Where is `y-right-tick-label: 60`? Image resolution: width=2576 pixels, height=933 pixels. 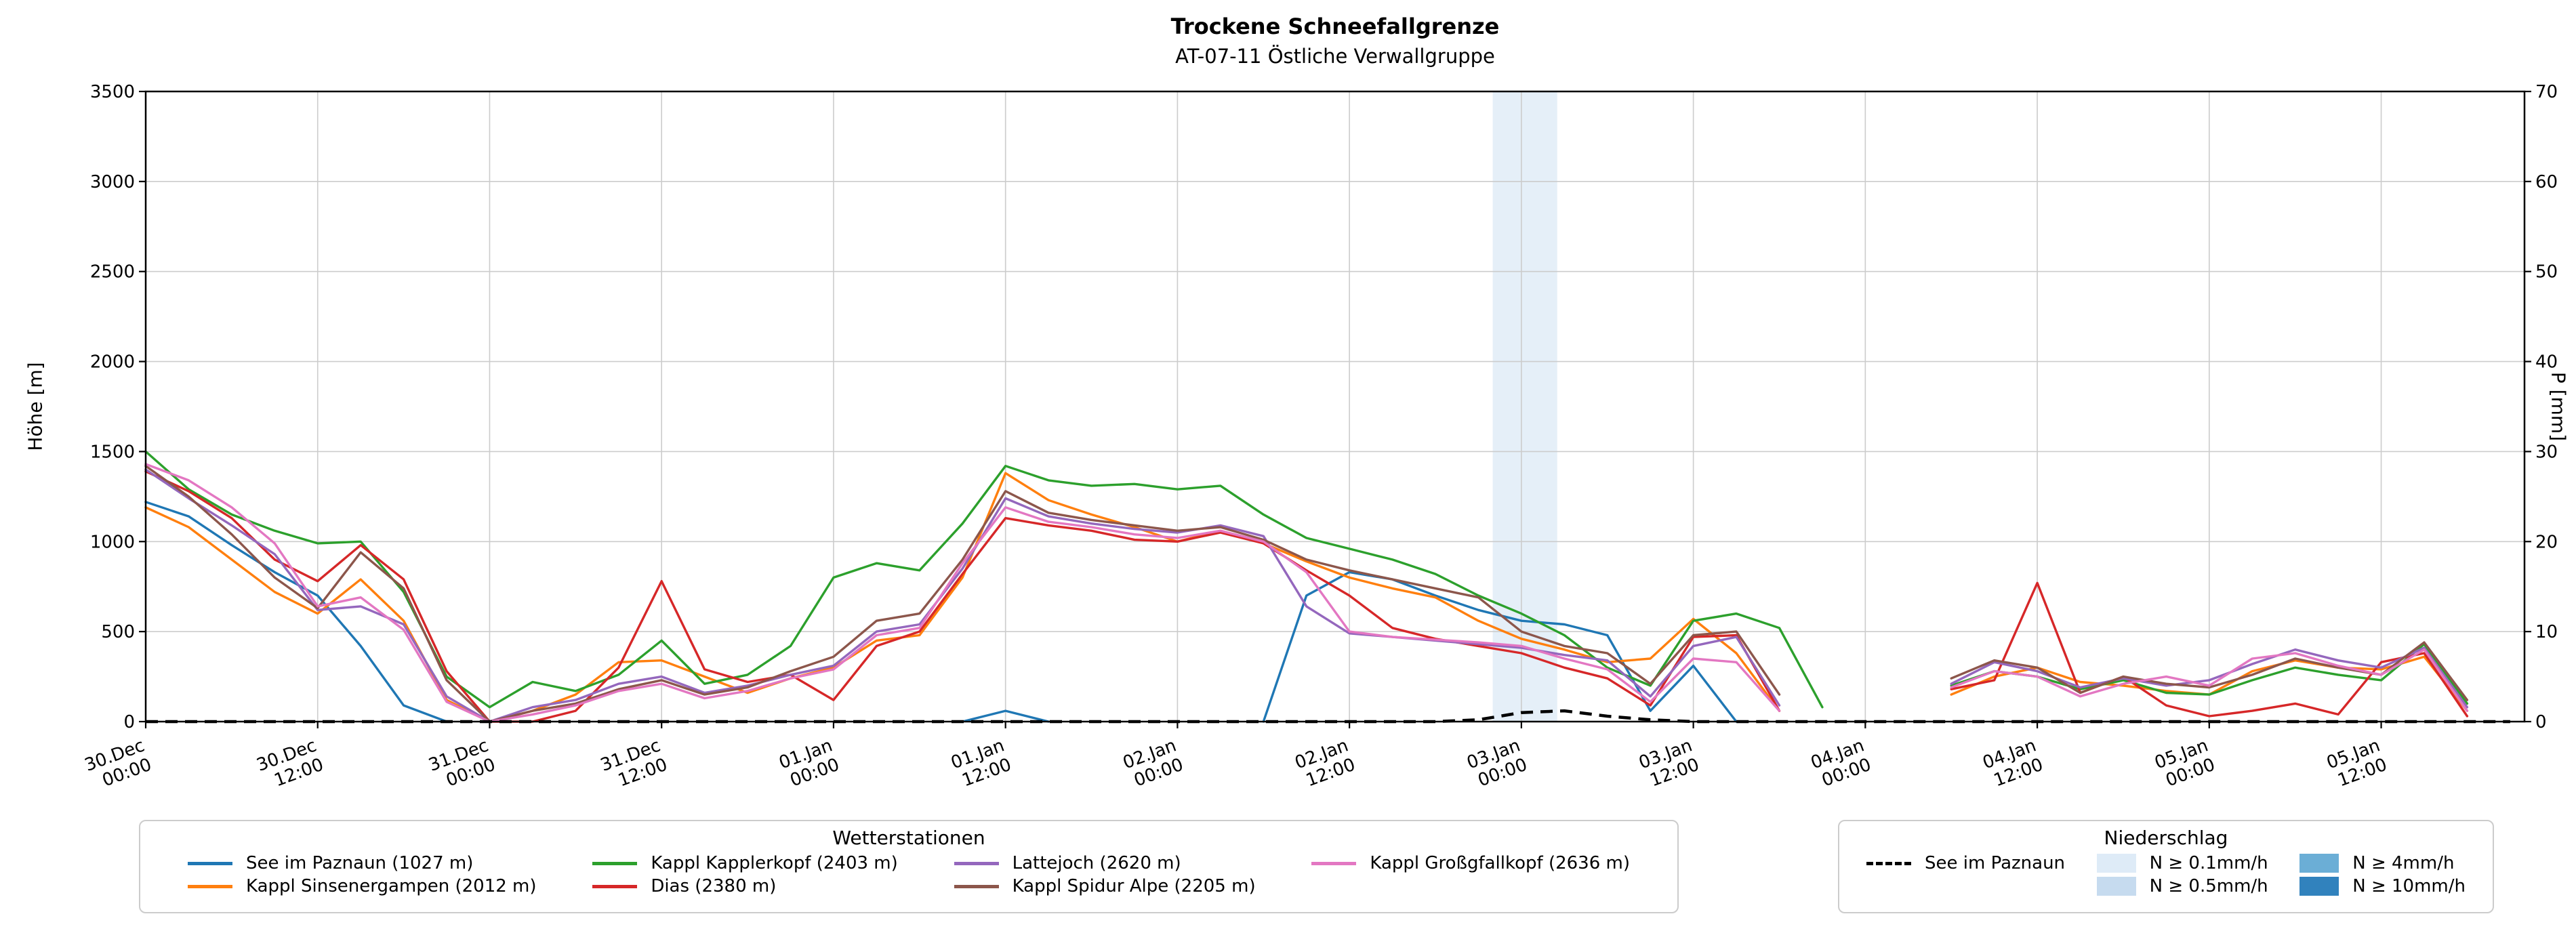
y-right-tick-label: 60 is located at coordinates (2547, 182).